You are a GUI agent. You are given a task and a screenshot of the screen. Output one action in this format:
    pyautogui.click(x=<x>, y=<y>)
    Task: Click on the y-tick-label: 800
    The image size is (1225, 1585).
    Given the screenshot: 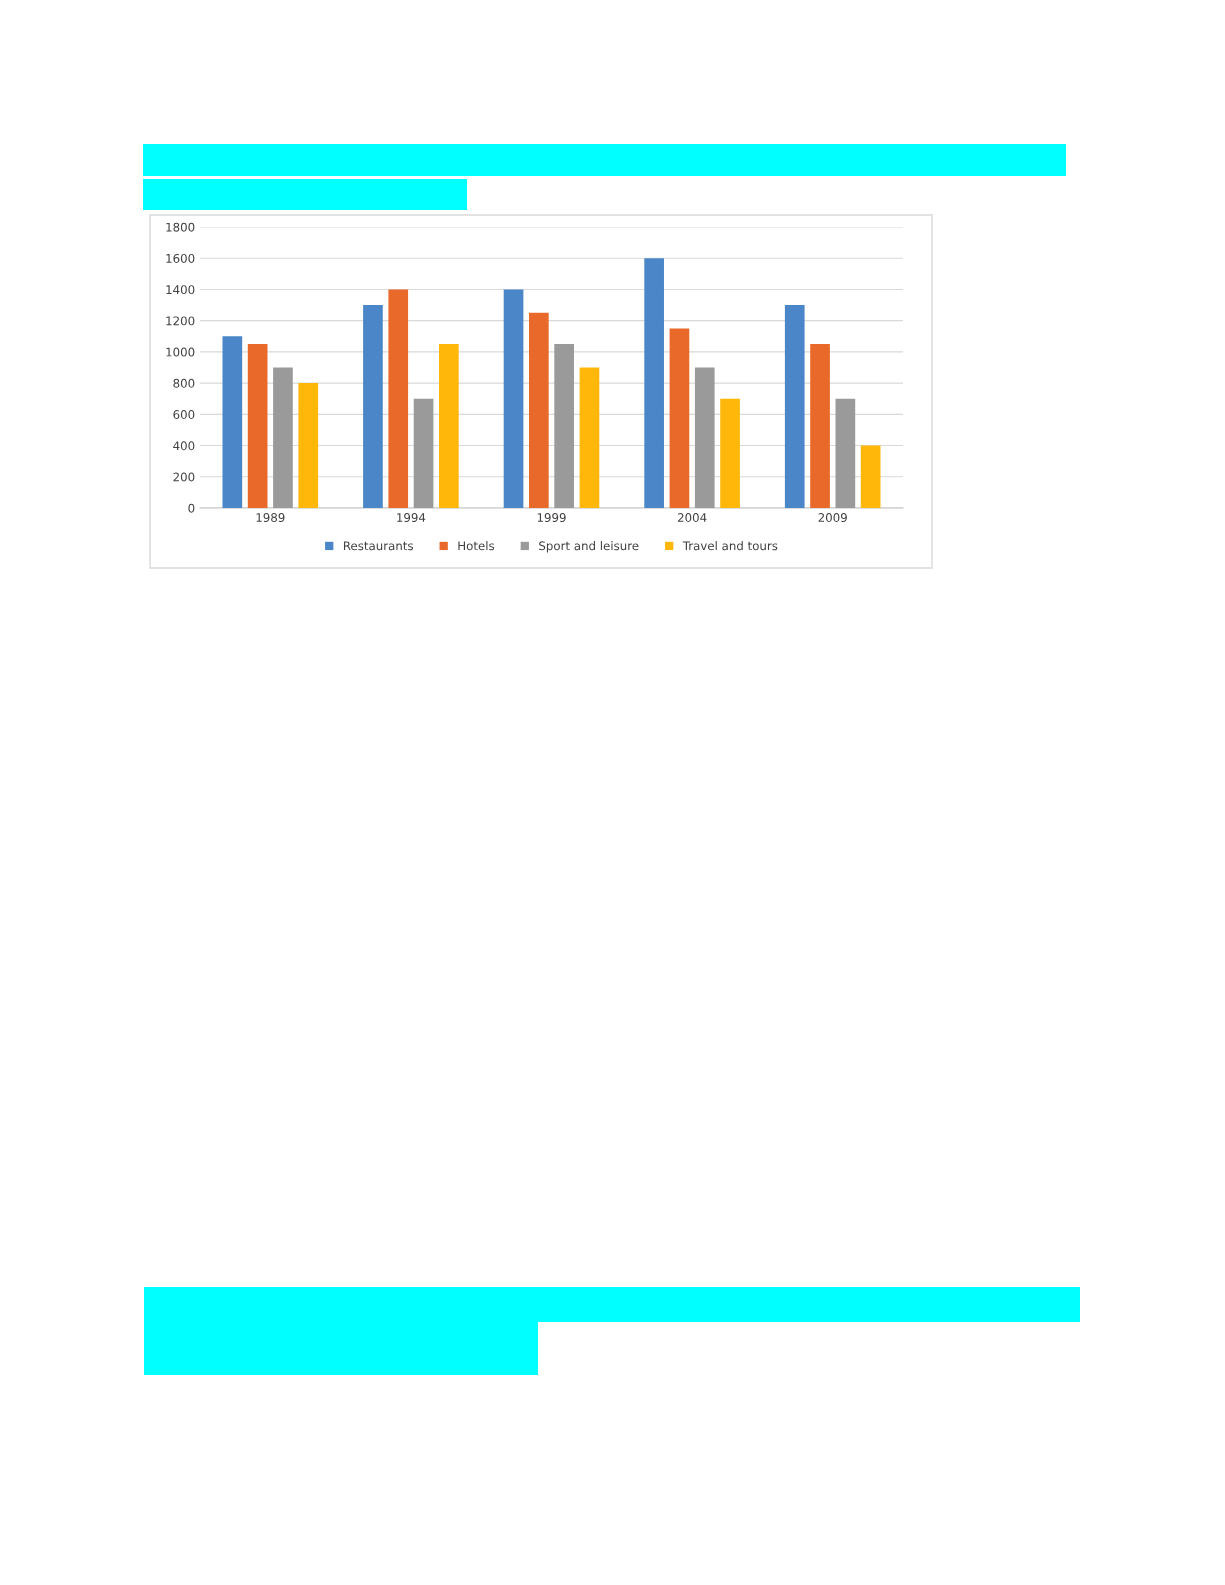 What is the action you would take?
    pyautogui.click(x=184, y=383)
    